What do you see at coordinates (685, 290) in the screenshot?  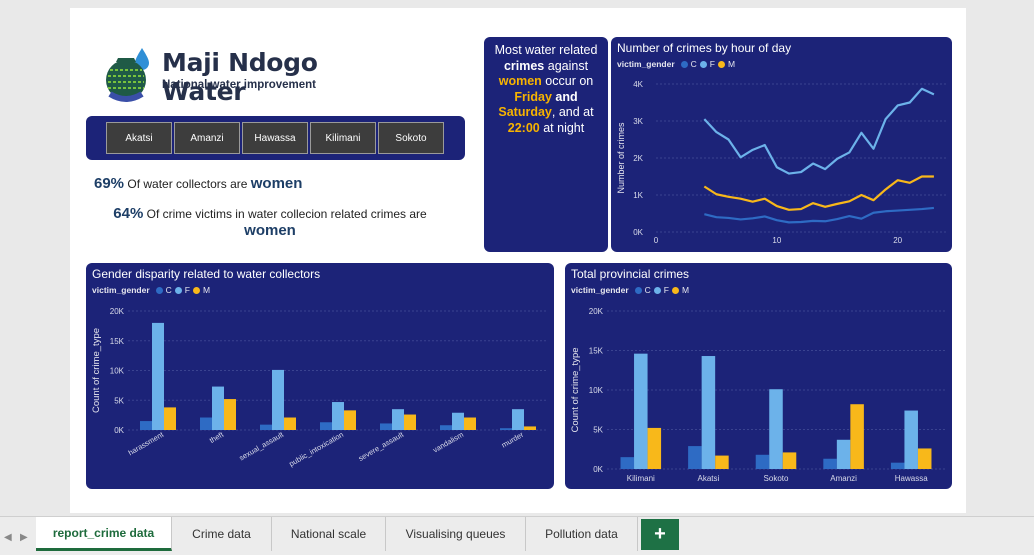 I see `legend-m-label: M` at bounding box center [685, 290].